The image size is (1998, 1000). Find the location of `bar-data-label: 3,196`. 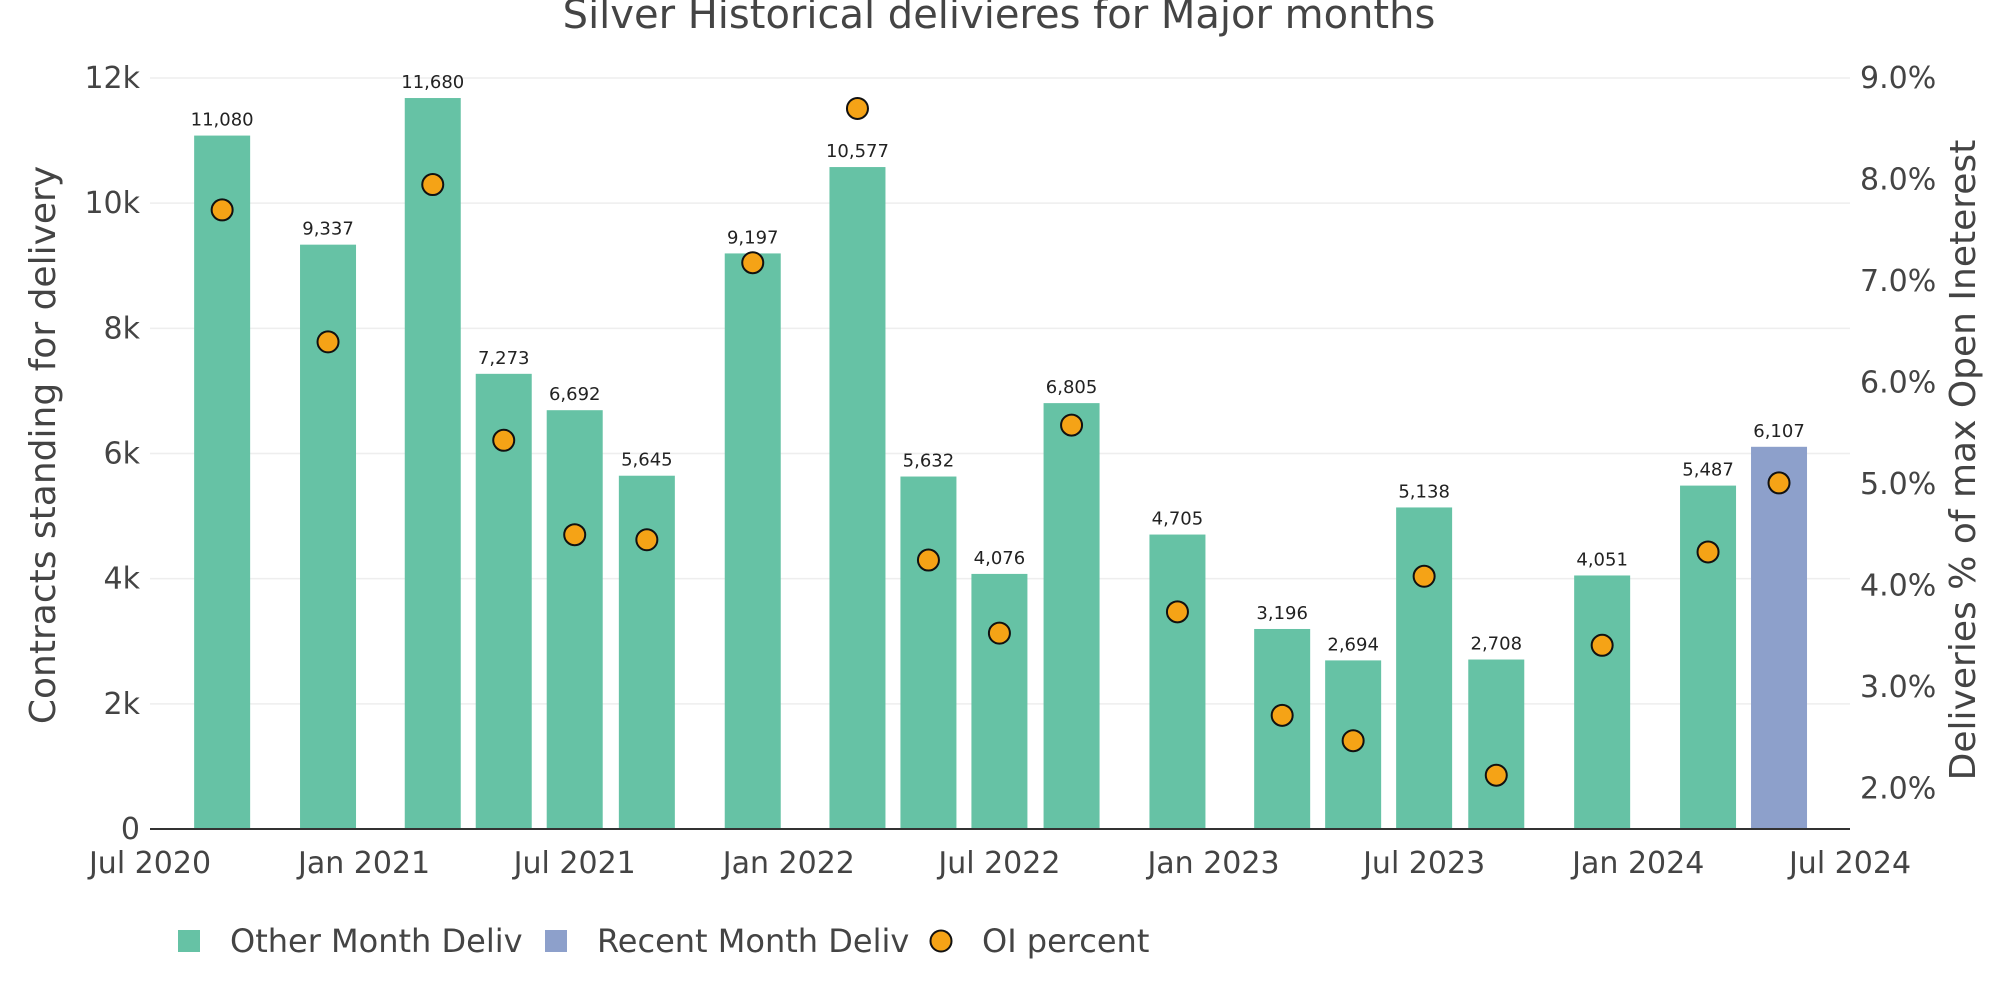

bar-data-label: 3,196 is located at coordinates (1282, 613).